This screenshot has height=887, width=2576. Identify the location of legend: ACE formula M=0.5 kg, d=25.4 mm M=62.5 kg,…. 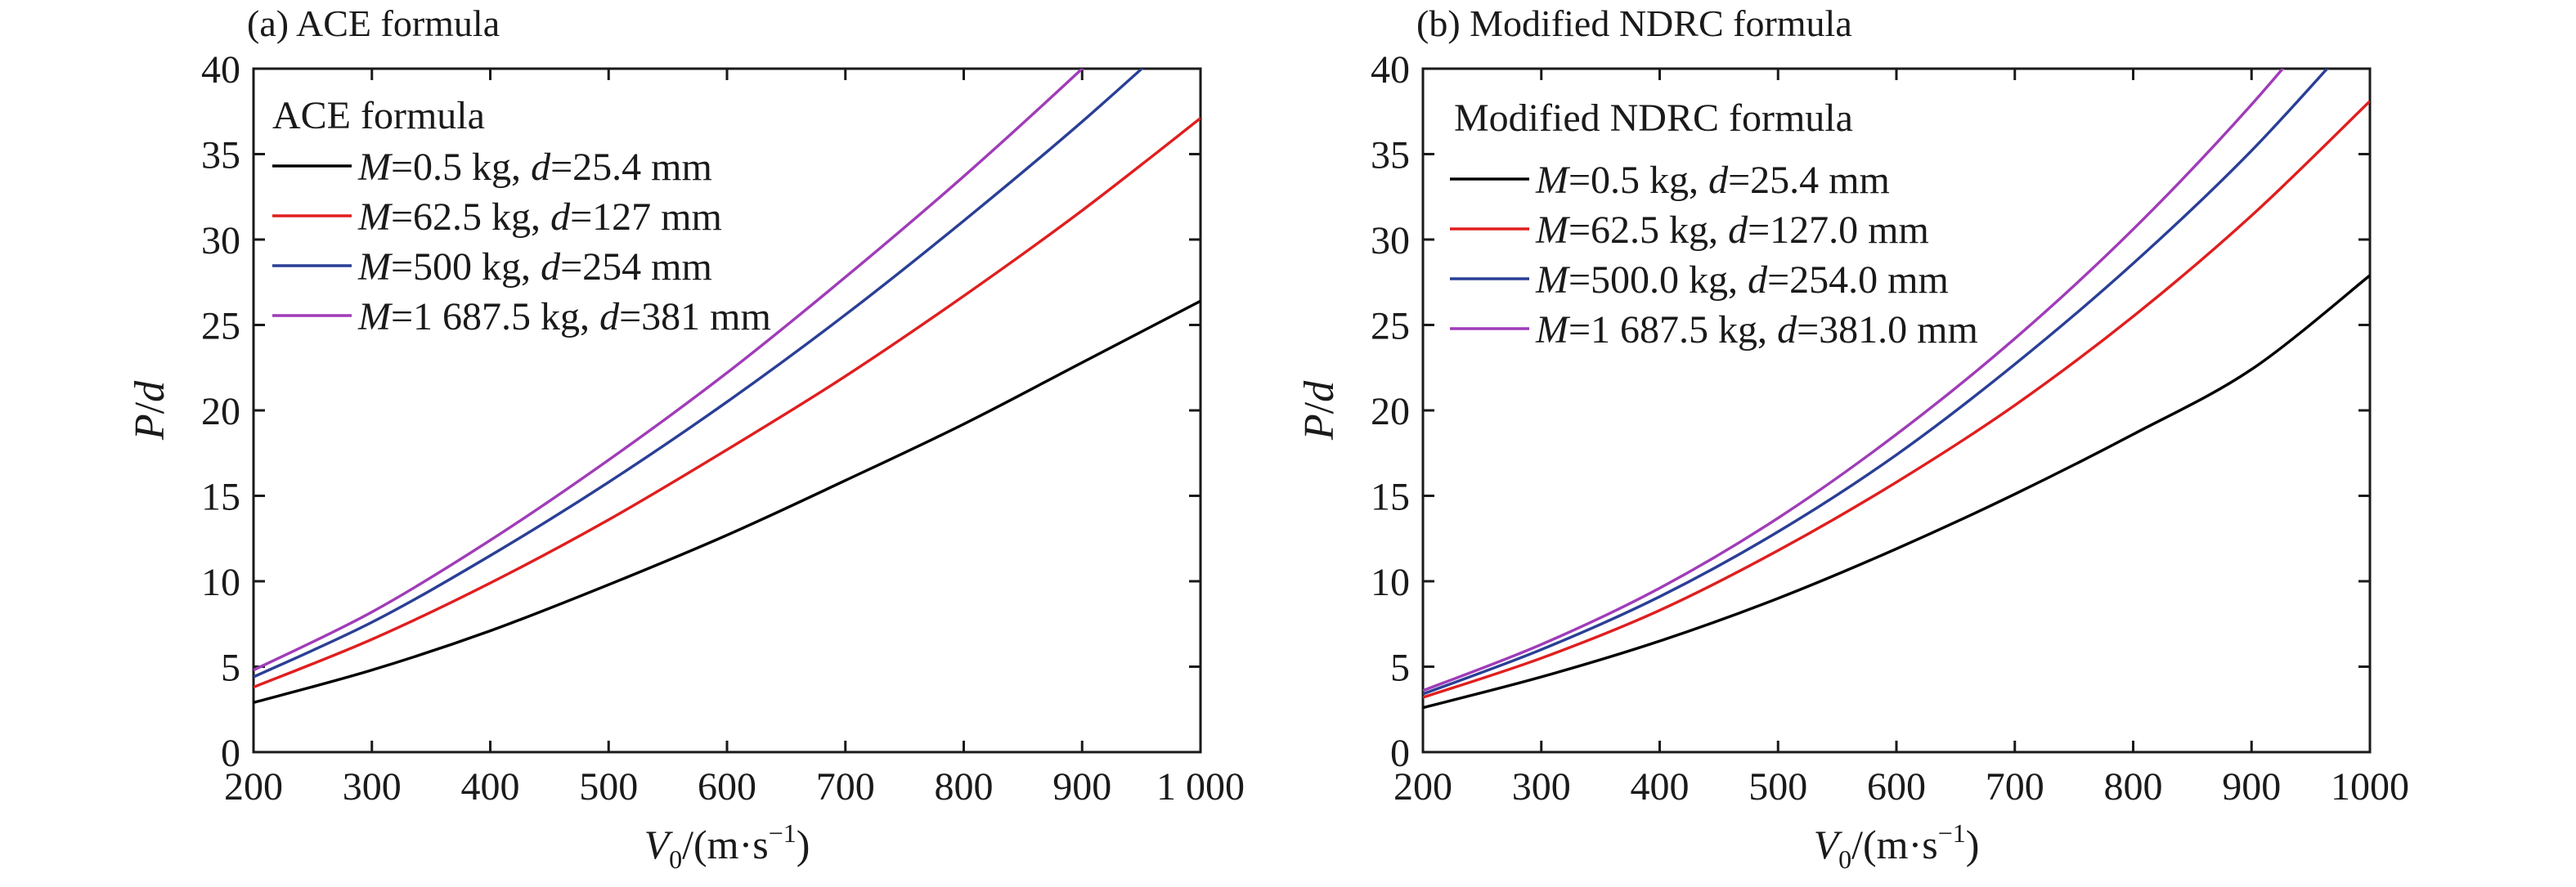
(522, 216).